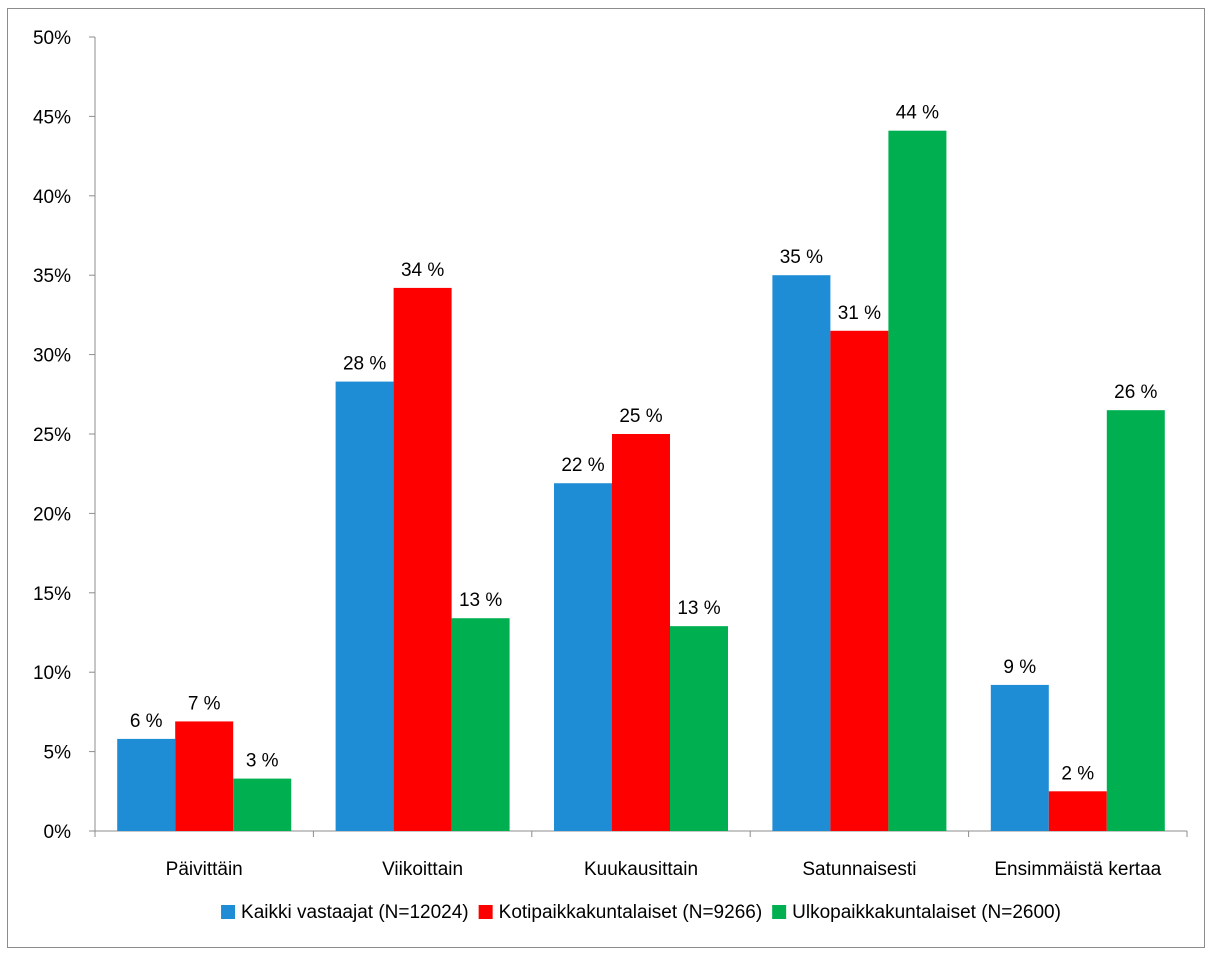 This screenshot has height=956, width=1214. What do you see at coordinates (582, 465) in the screenshot?
I see `data-label: 22 %` at bounding box center [582, 465].